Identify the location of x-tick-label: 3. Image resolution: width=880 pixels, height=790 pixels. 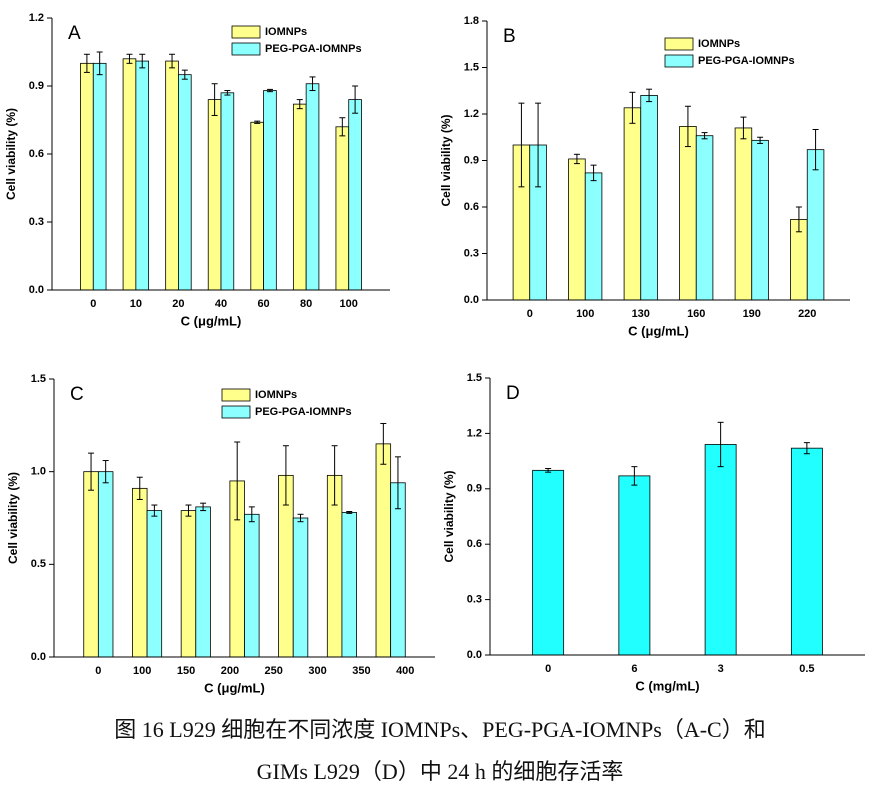
(721, 669).